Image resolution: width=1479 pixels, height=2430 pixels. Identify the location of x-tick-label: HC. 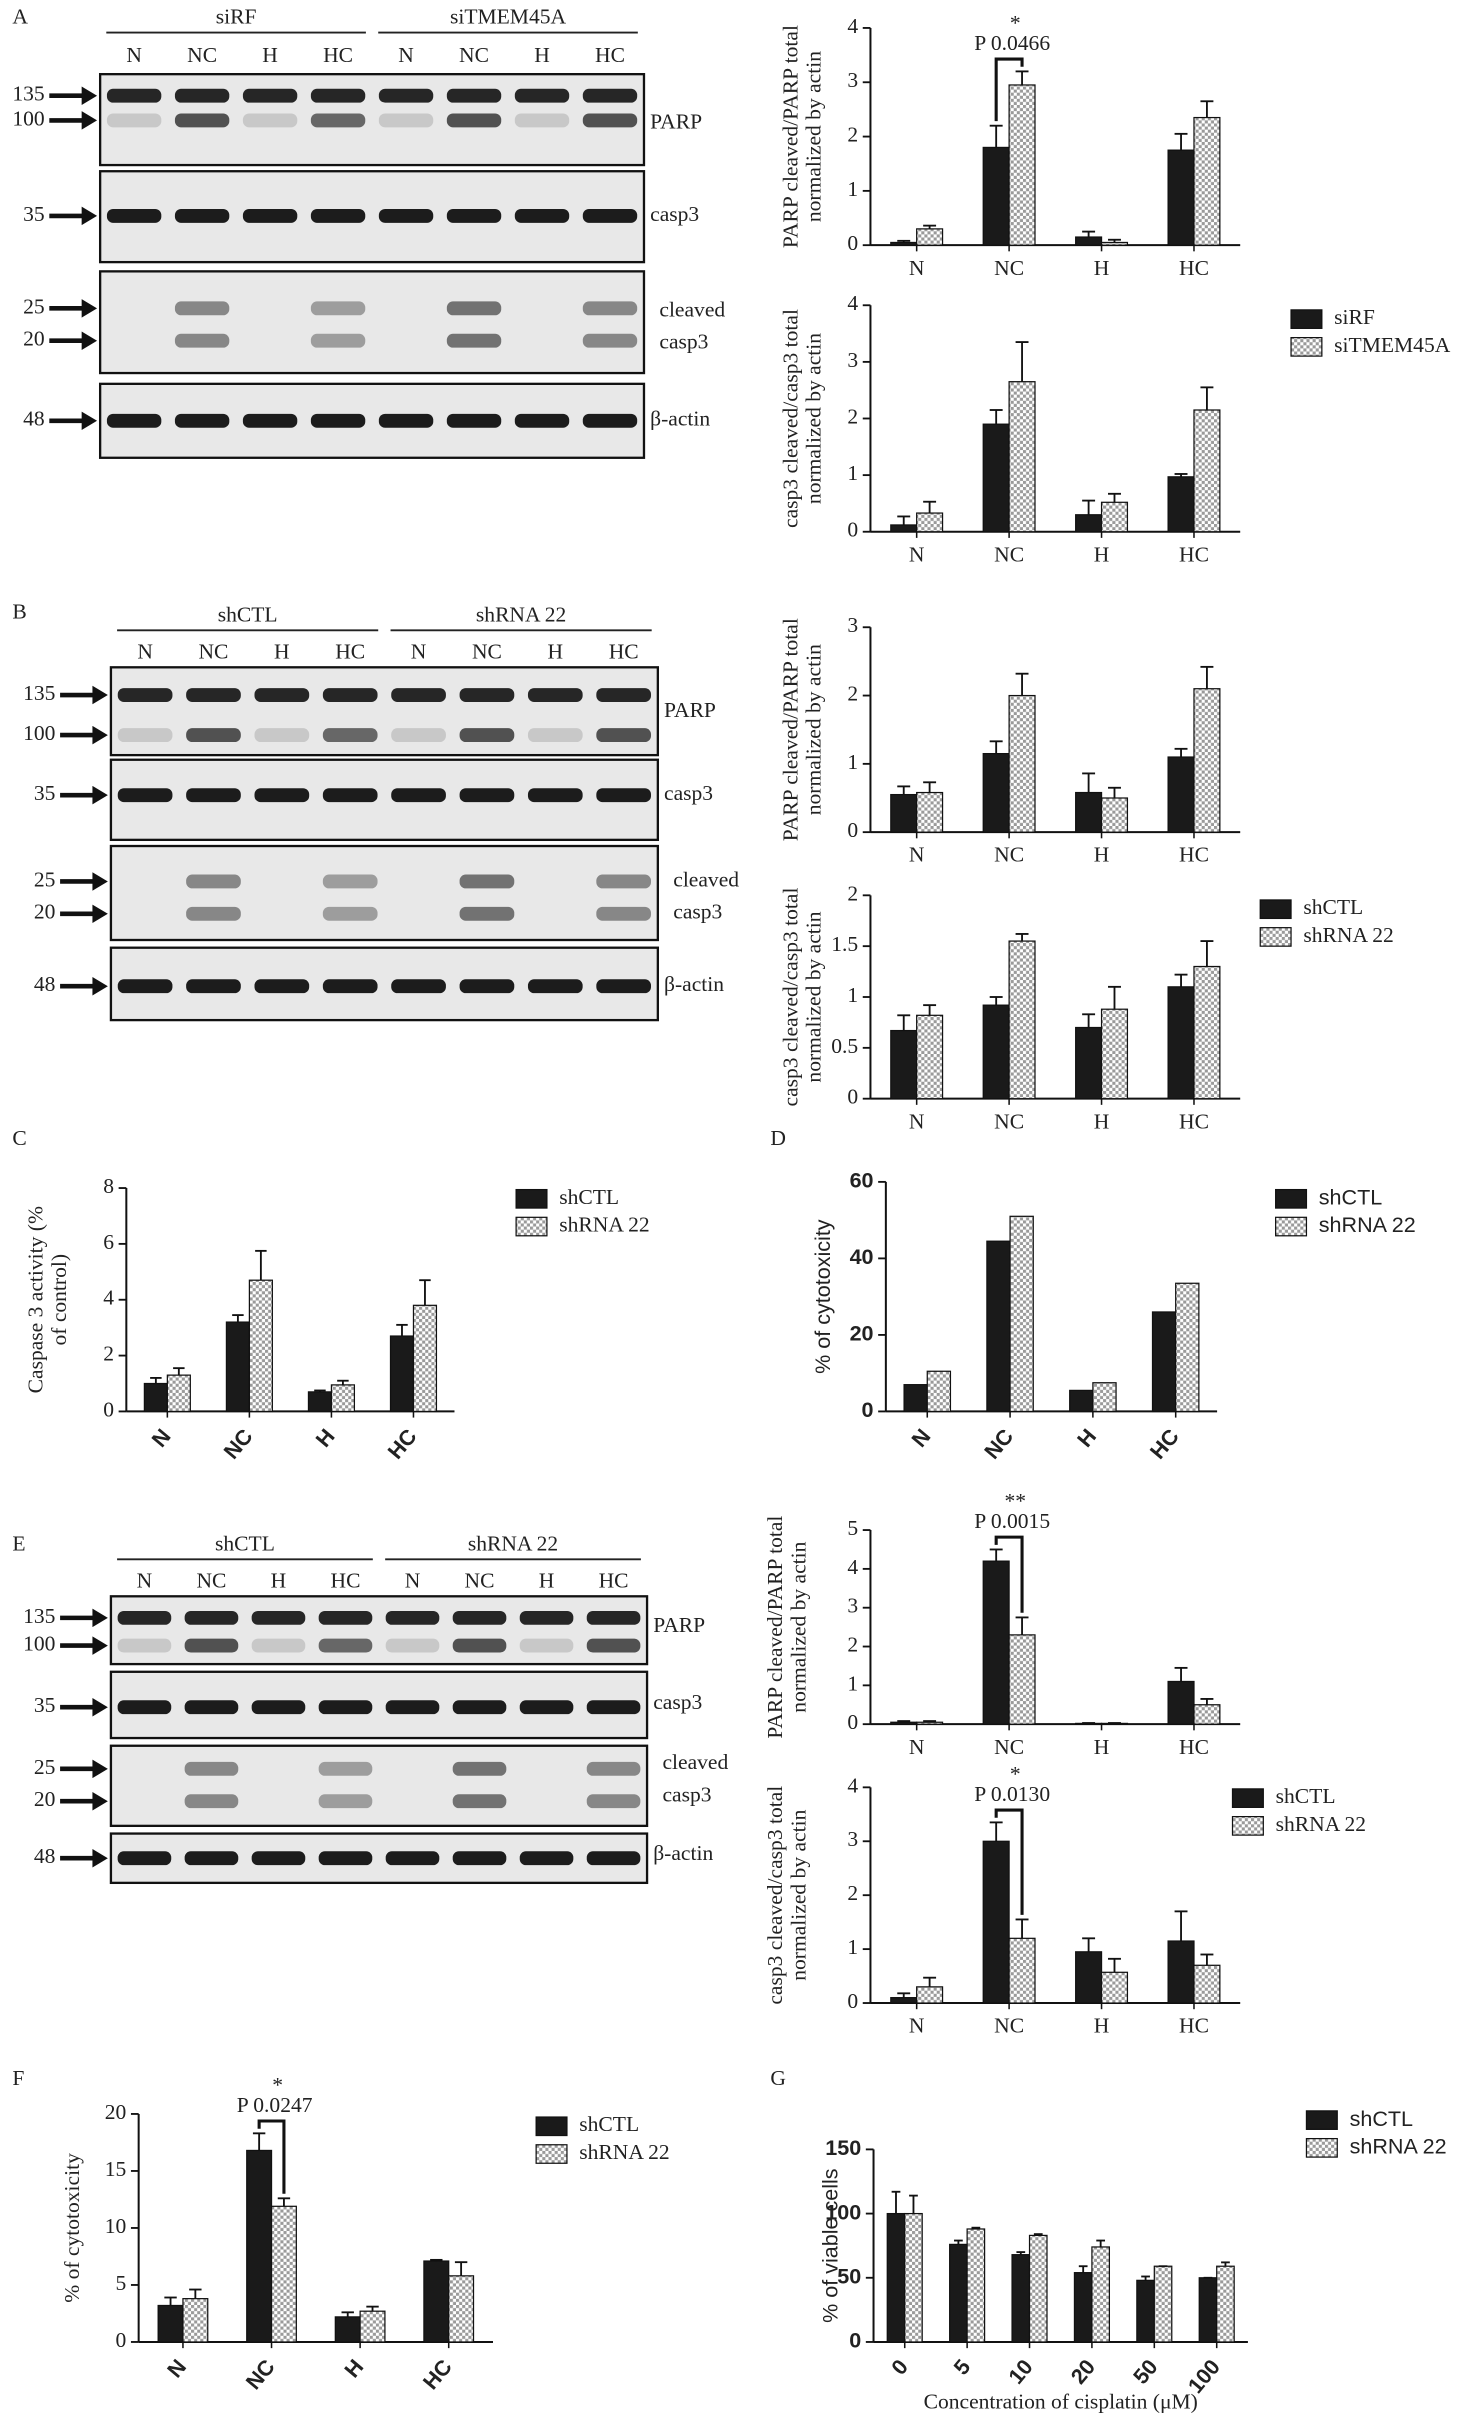
(1194, 554).